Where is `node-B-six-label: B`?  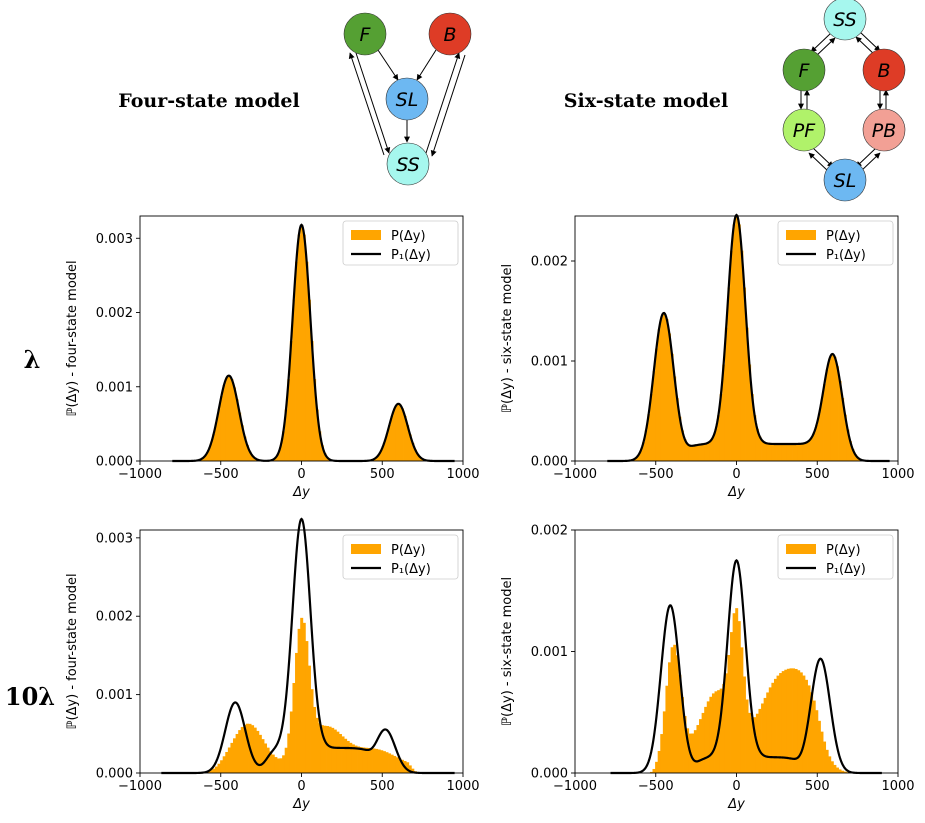
node-B-six-label: B is located at coordinates (883, 71).